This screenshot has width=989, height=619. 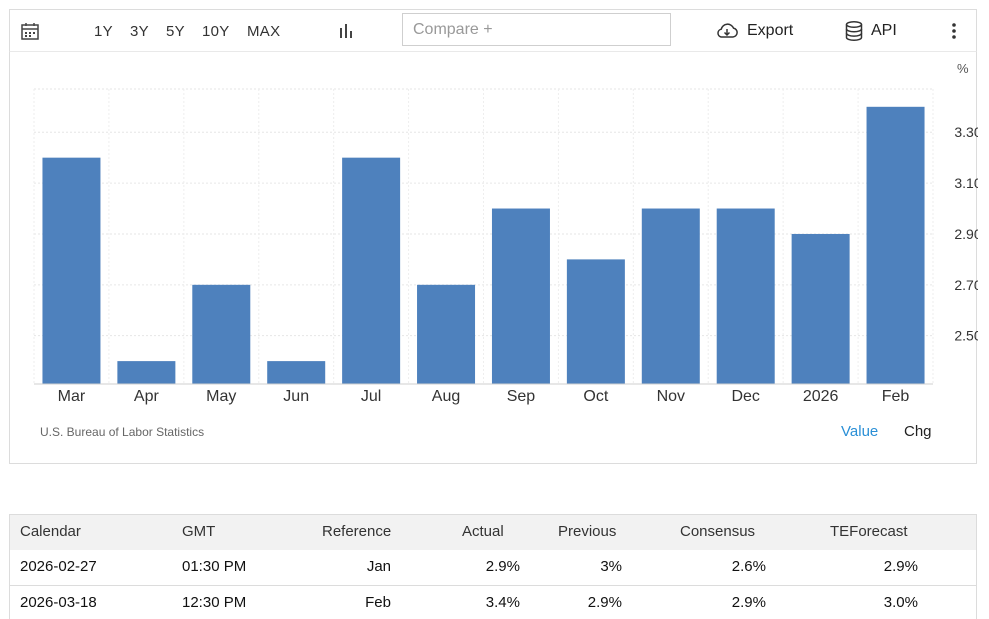 I want to click on x-tick-label: Mar, so click(x=72, y=396).